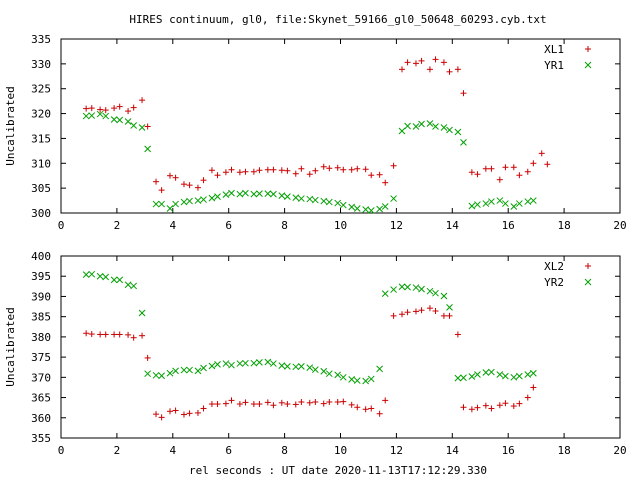 This screenshot has width=640, height=480. Describe the element at coordinates (41, 213) in the screenshot. I see `y-tick-label: 300` at that location.